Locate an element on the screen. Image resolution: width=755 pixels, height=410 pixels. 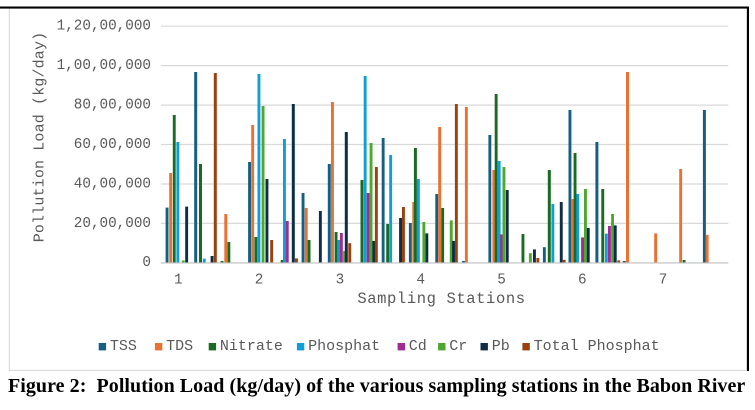
svg-text: 0 is located at coordinates (146, 263).